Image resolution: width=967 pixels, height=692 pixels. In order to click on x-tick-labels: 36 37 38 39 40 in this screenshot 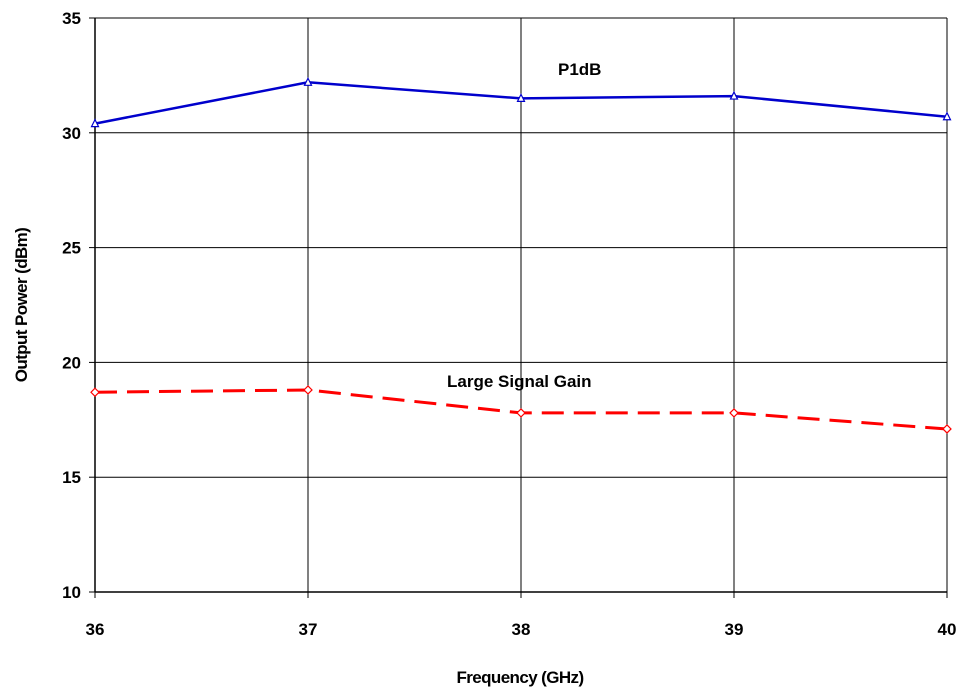, I will do `click(521, 629)`.